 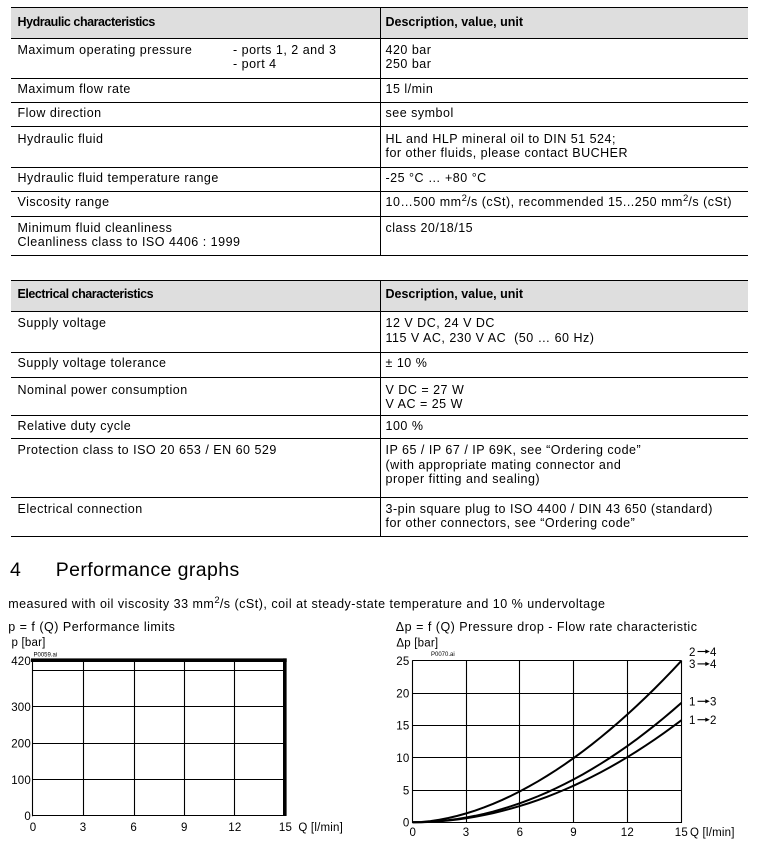 I want to click on svg-text: p [bar], so click(x=29, y=643).